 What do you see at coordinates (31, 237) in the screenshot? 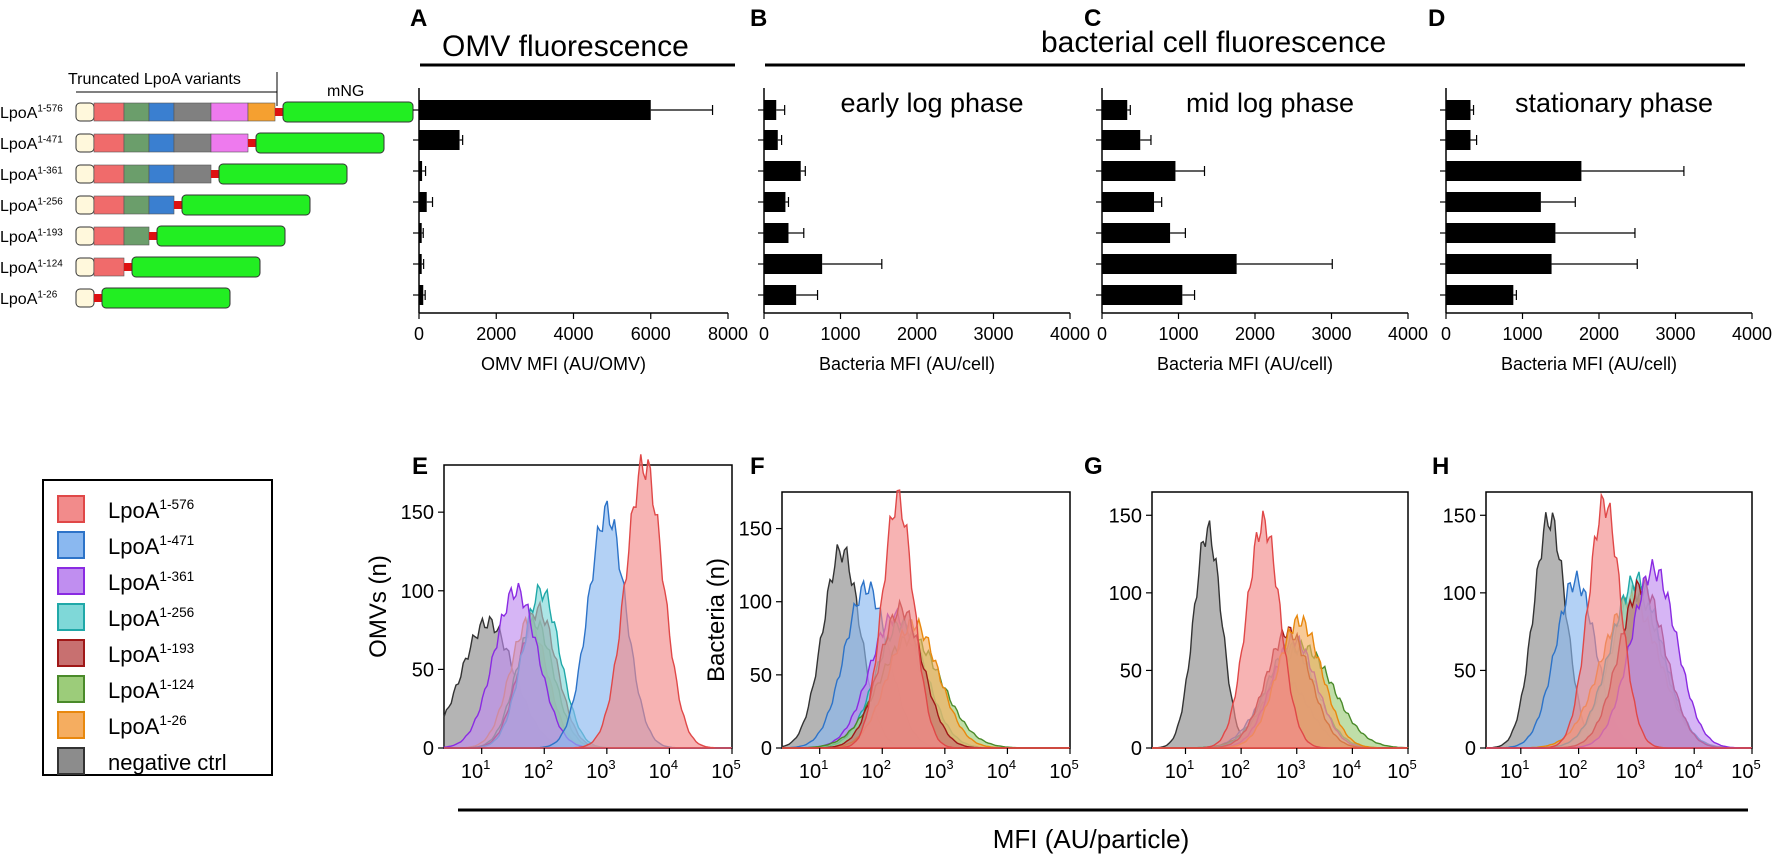
I see `variant-label: LpoA1-193` at bounding box center [31, 237].